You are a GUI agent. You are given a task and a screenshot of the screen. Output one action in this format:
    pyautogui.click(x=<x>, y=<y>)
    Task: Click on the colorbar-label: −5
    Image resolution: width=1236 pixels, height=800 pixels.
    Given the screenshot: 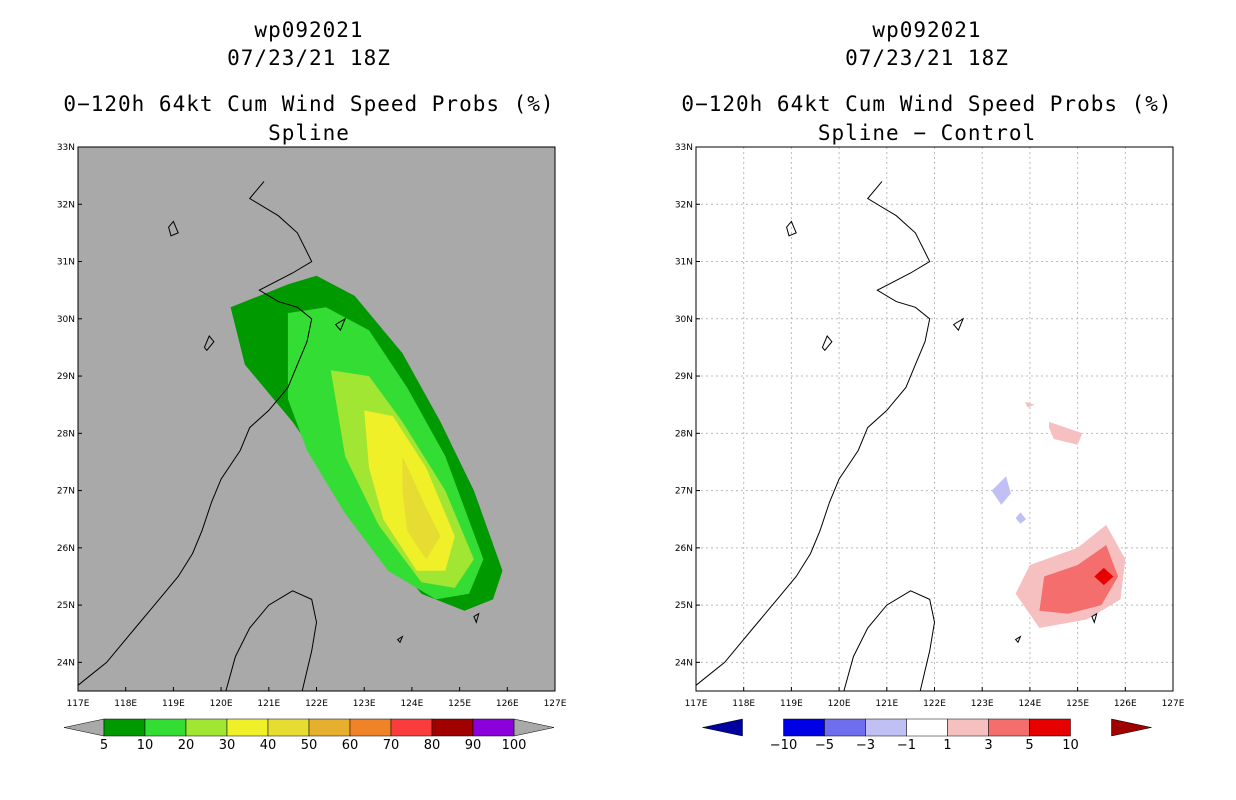 What is the action you would take?
    pyautogui.click(x=824, y=745)
    